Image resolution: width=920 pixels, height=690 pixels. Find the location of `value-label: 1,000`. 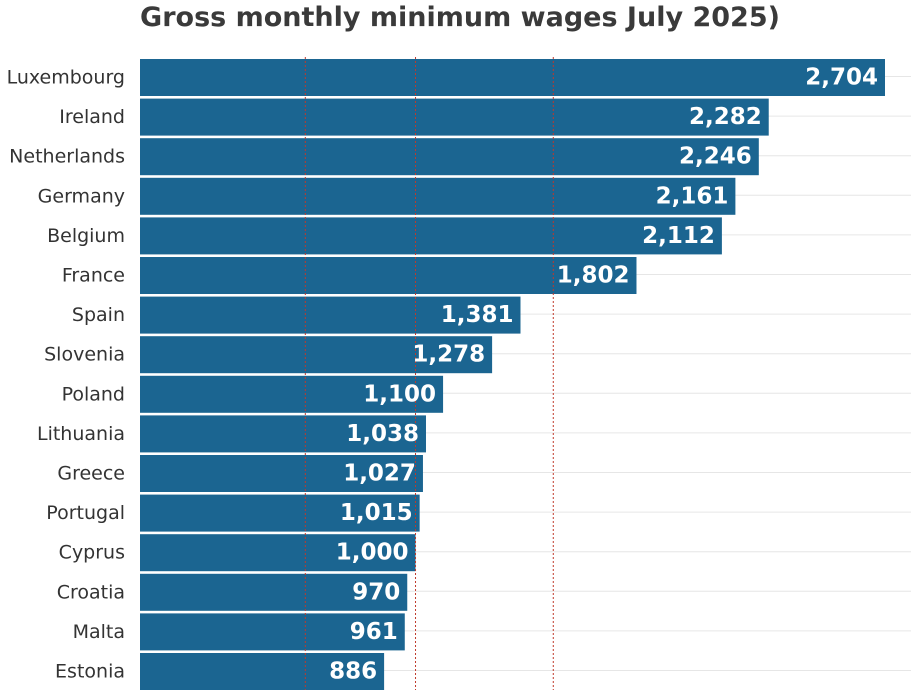

value-label: 1,000 is located at coordinates (372, 553).